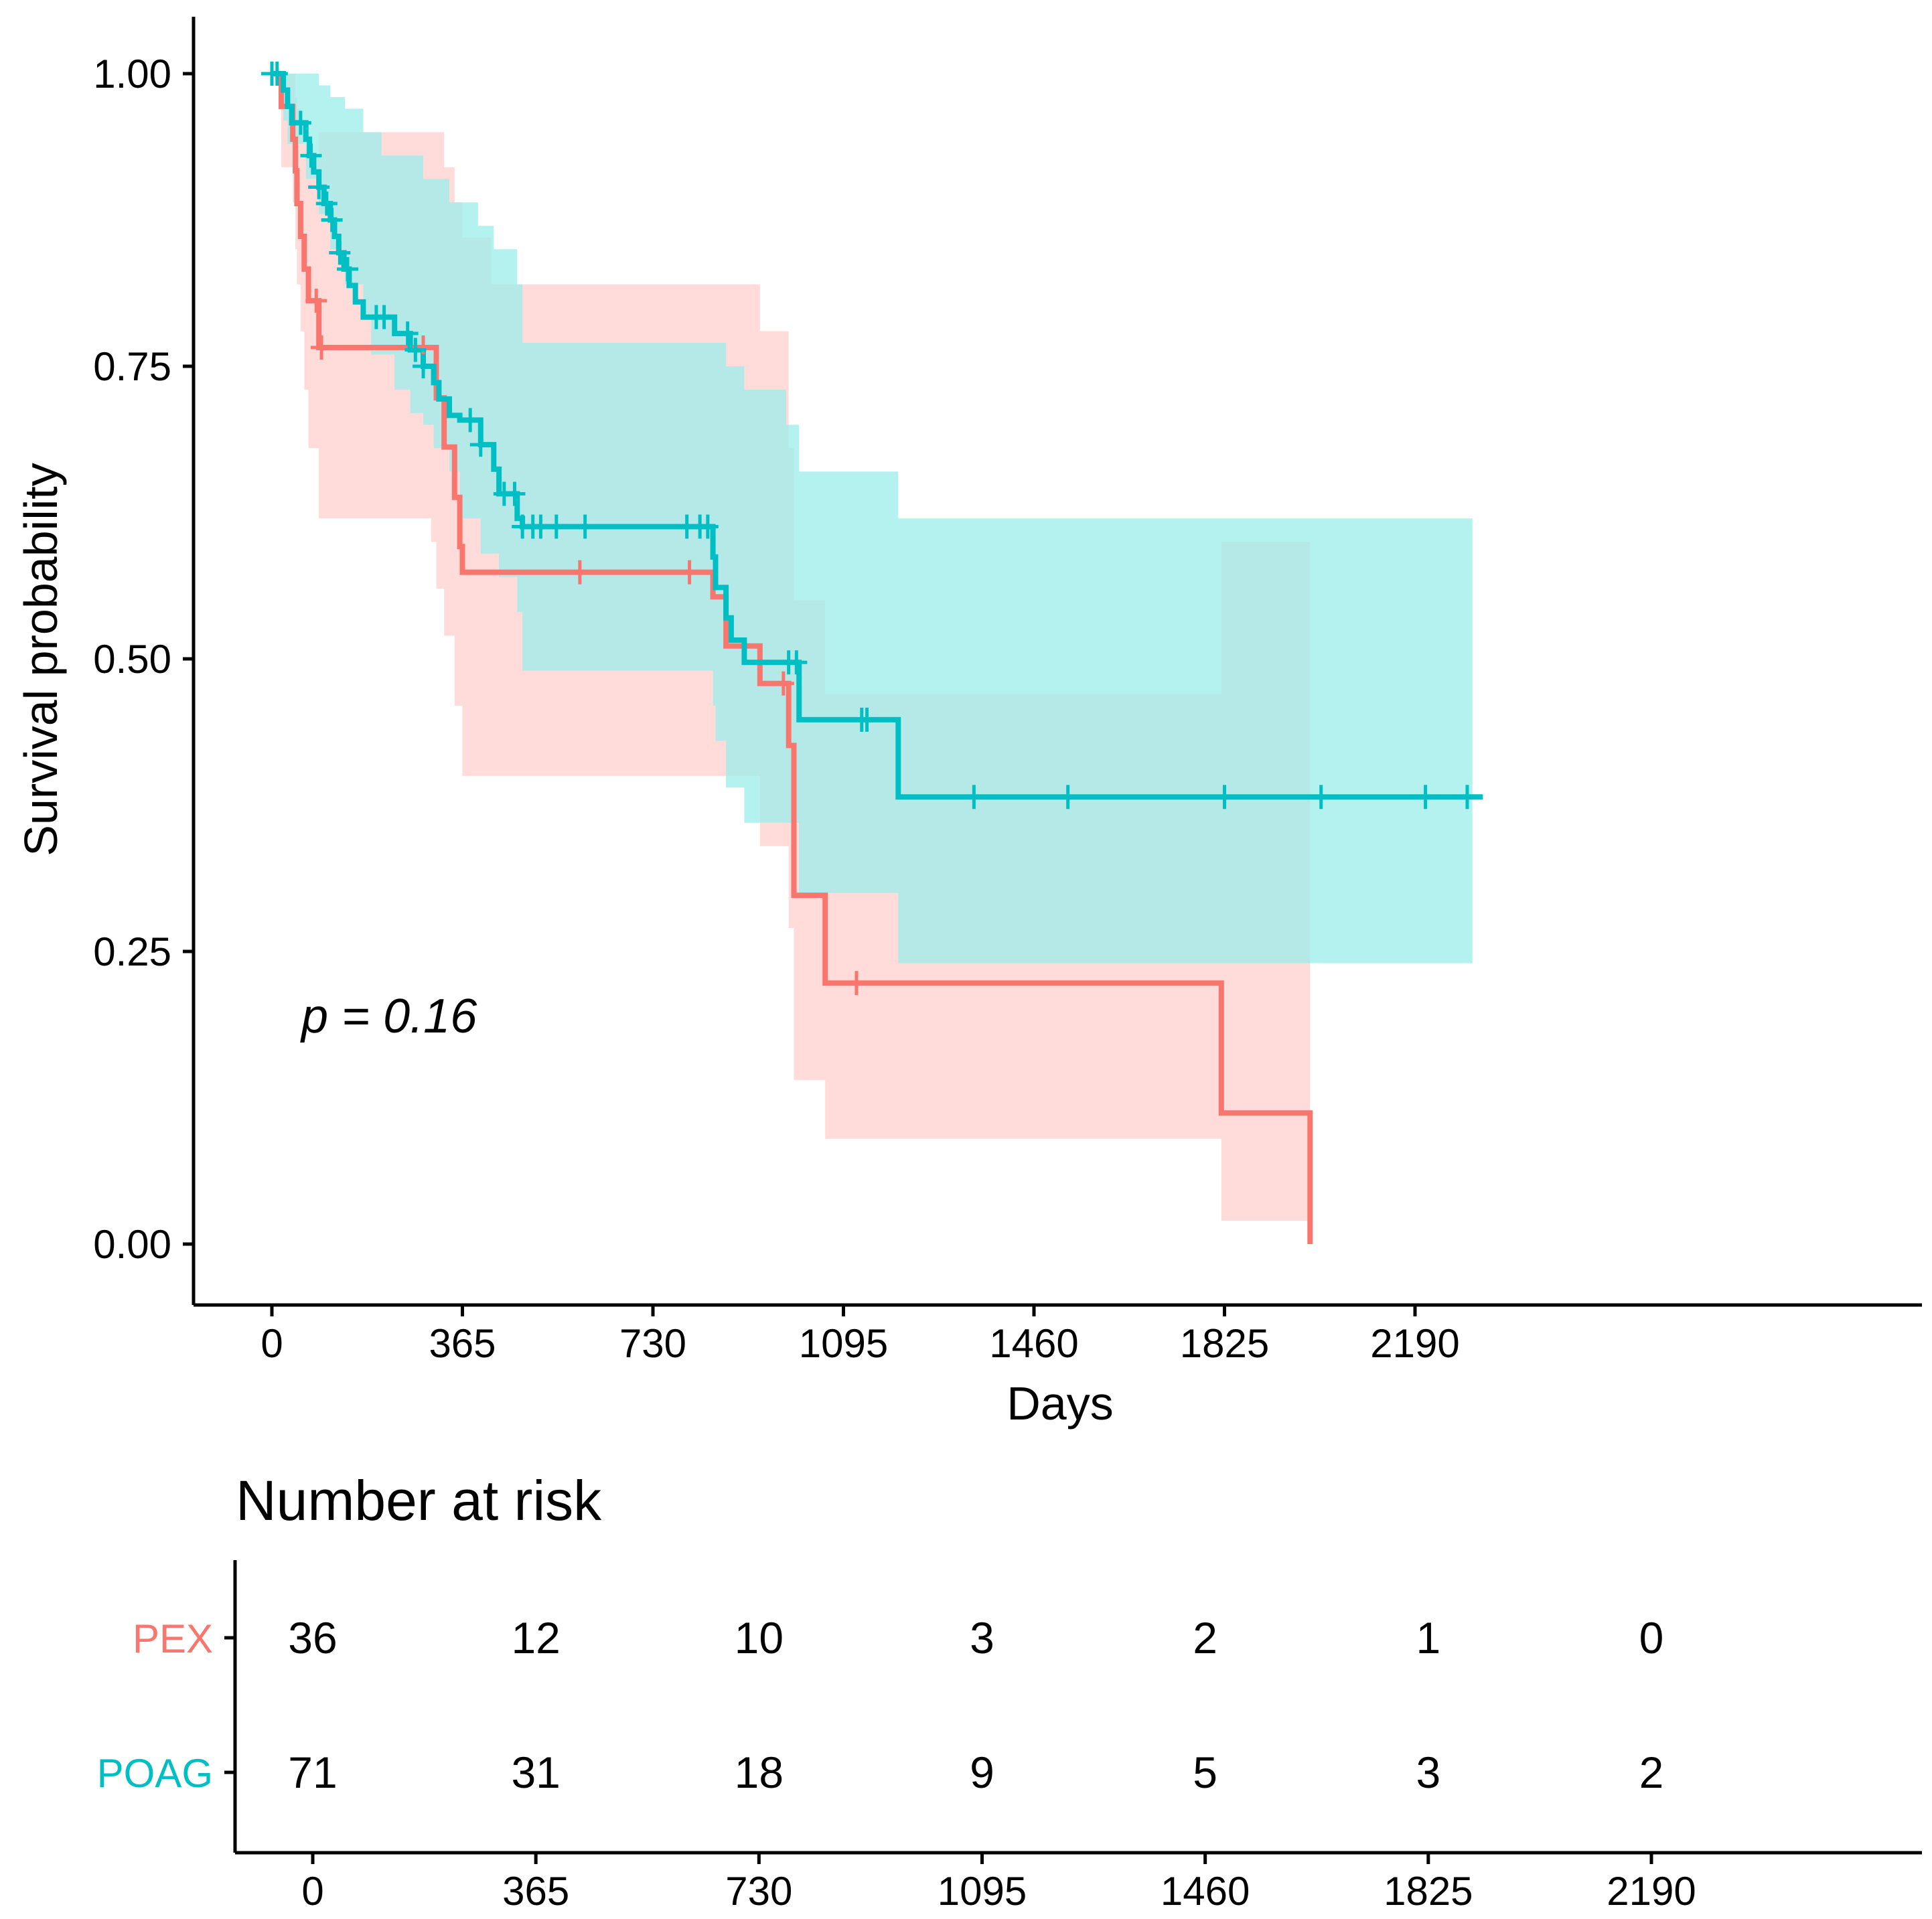  What do you see at coordinates (535, 1891) in the screenshot?
I see `risk-x-tick-label: 365` at bounding box center [535, 1891].